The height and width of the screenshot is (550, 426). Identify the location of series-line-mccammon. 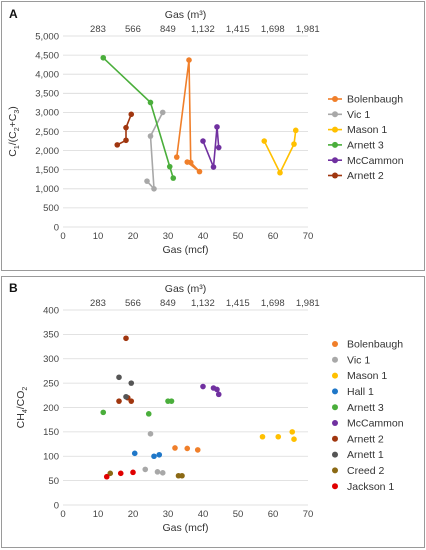
(211, 147).